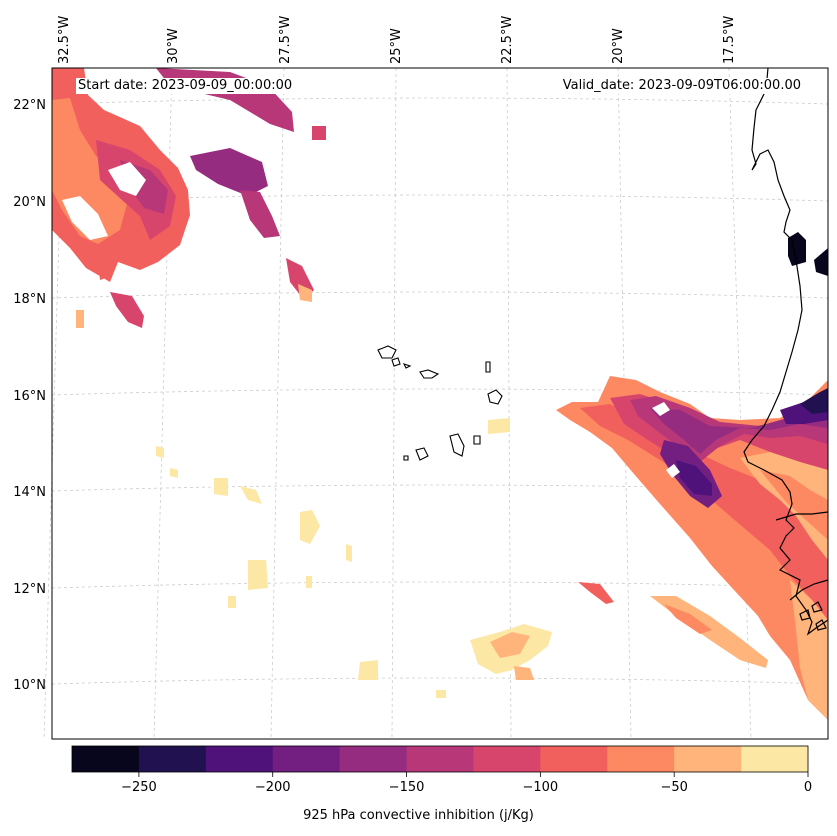 This screenshot has width=837, height=836. What do you see at coordinates (488, 367) in the screenshot?
I see `island-sal` at bounding box center [488, 367].